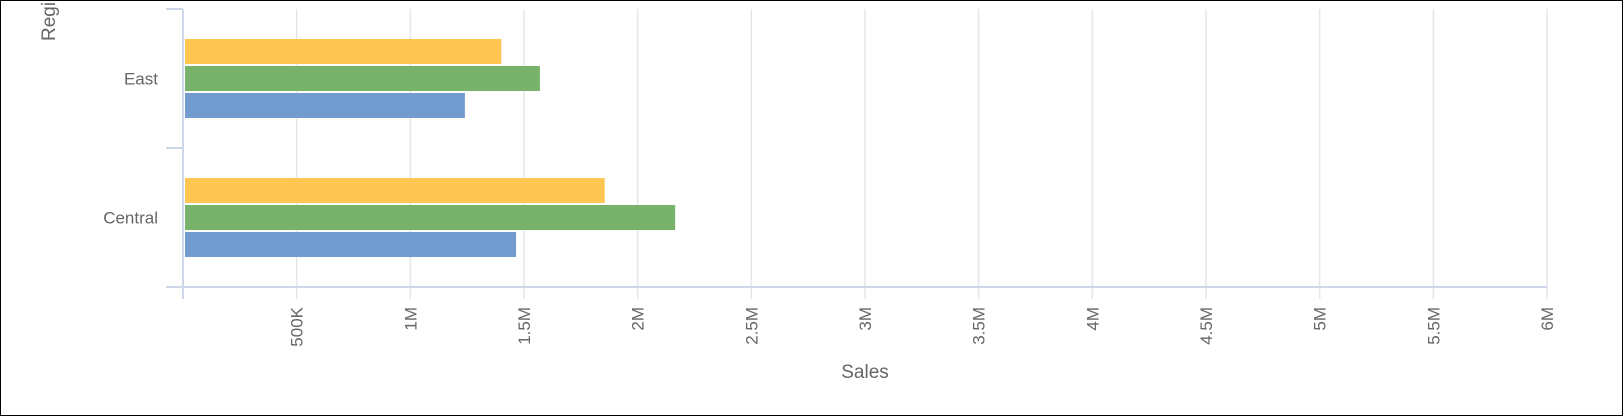  I want to click on x-tick-label: 6M, so click(1547, 319).